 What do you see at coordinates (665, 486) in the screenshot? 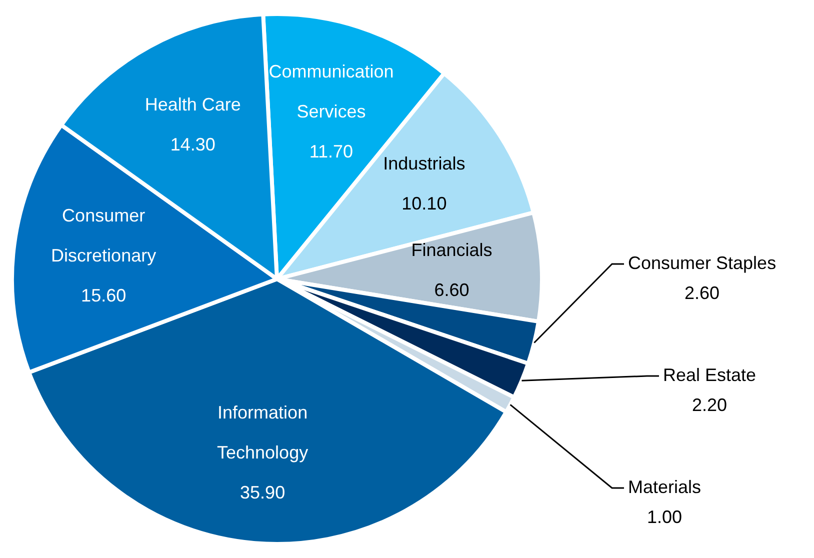
I see `slice-label: Materials` at bounding box center [665, 486].